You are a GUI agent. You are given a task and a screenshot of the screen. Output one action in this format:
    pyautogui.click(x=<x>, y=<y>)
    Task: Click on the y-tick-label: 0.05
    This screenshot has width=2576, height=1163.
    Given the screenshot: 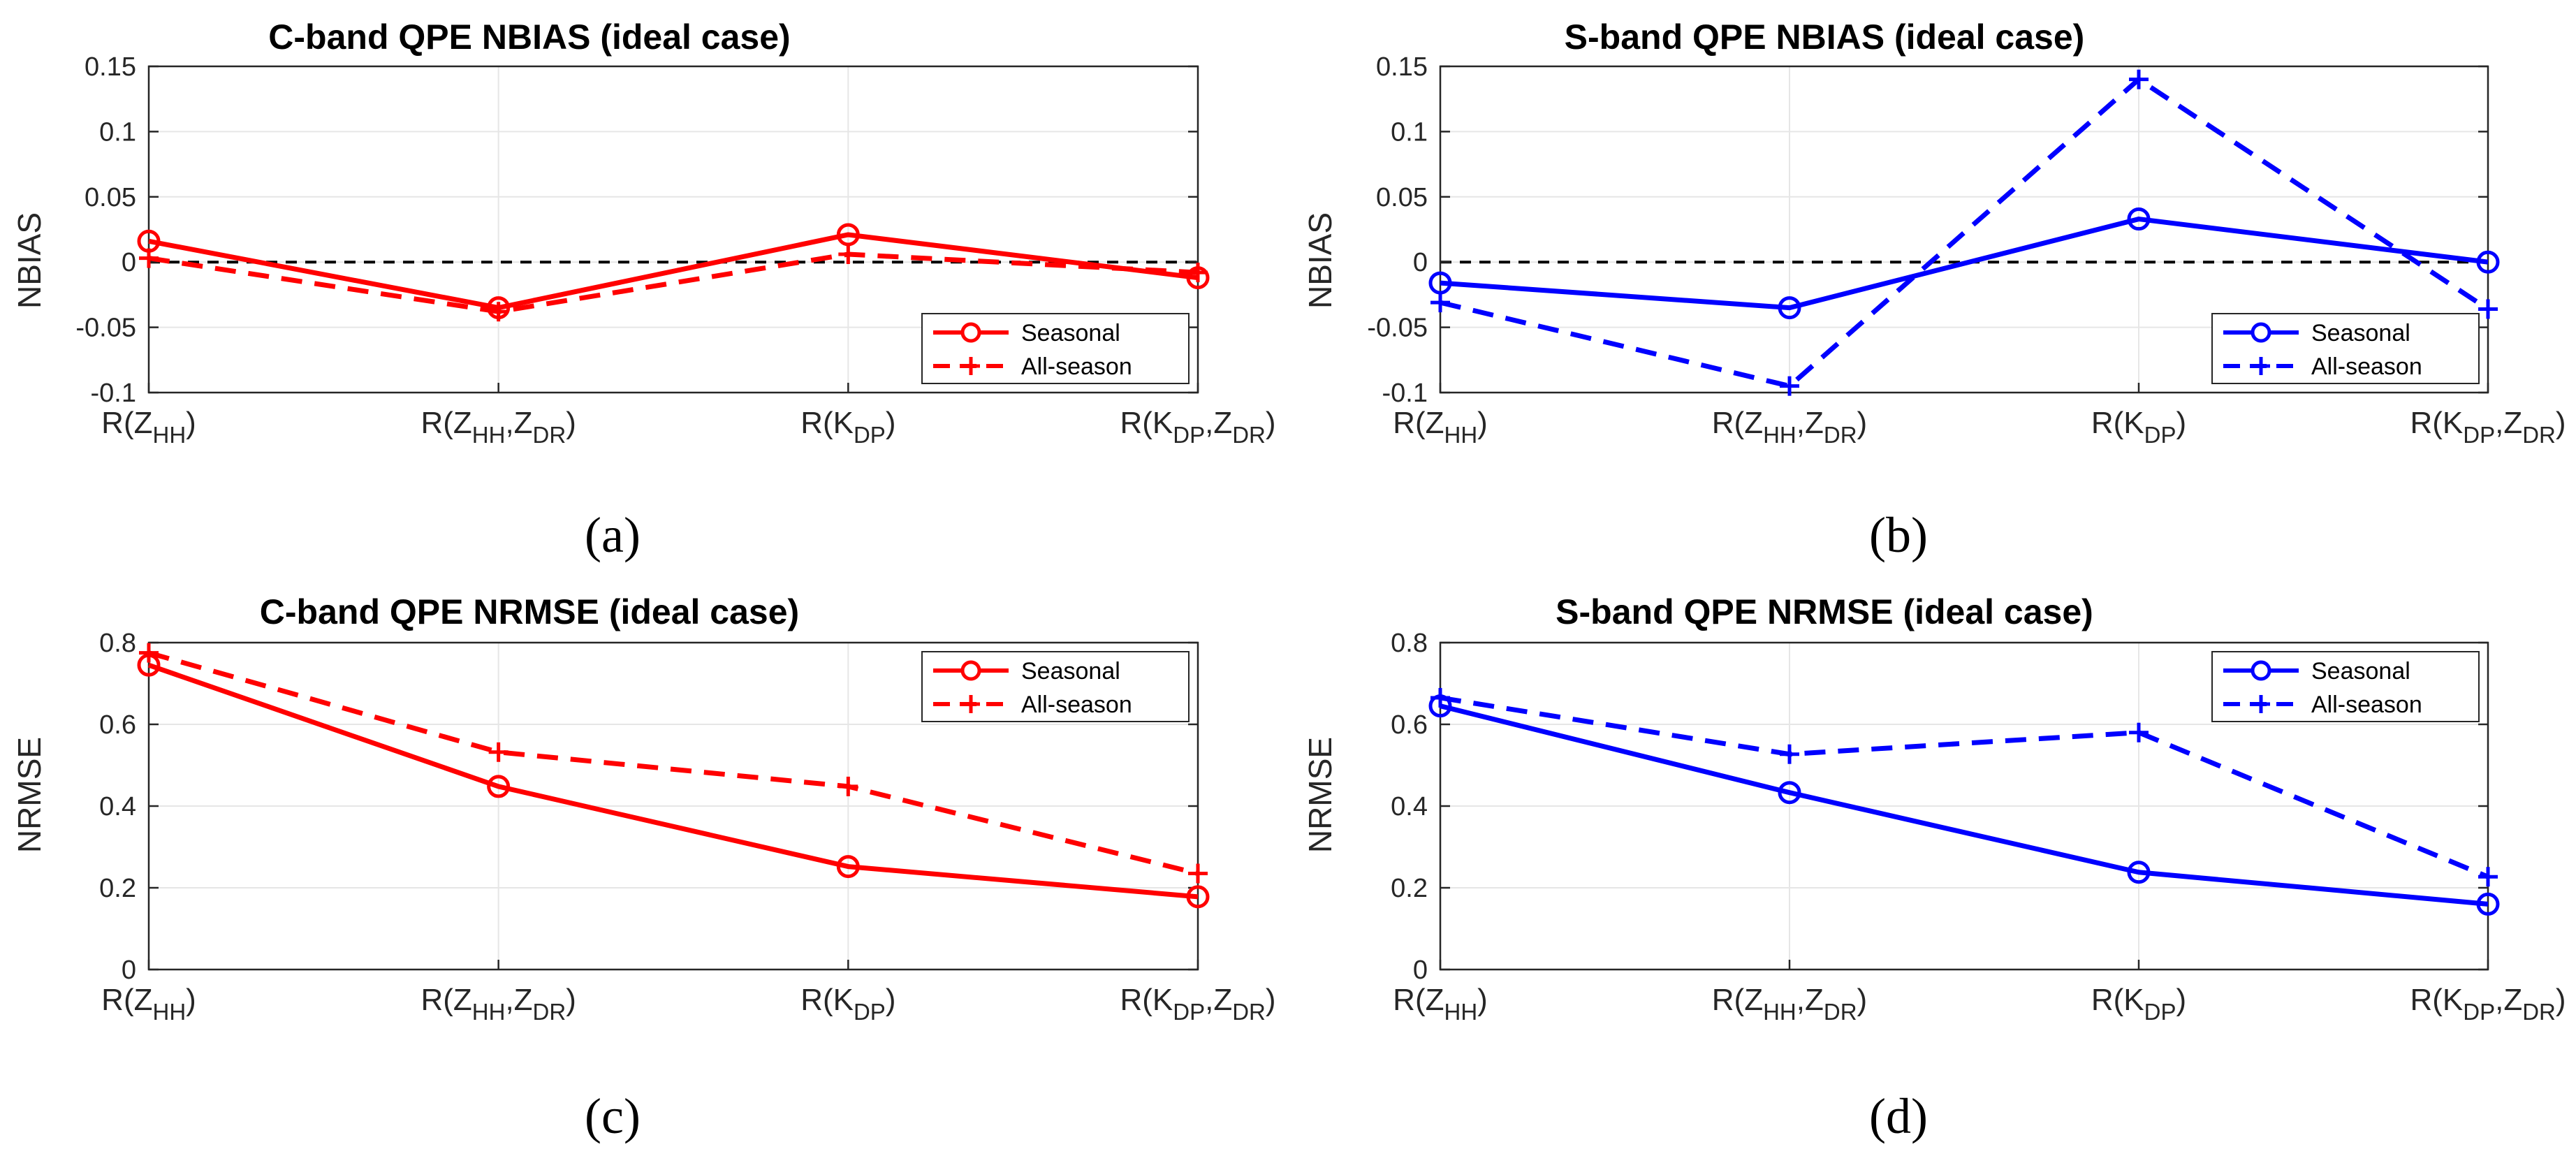 What is the action you would take?
    pyautogui.click(x=110, y=198)
    